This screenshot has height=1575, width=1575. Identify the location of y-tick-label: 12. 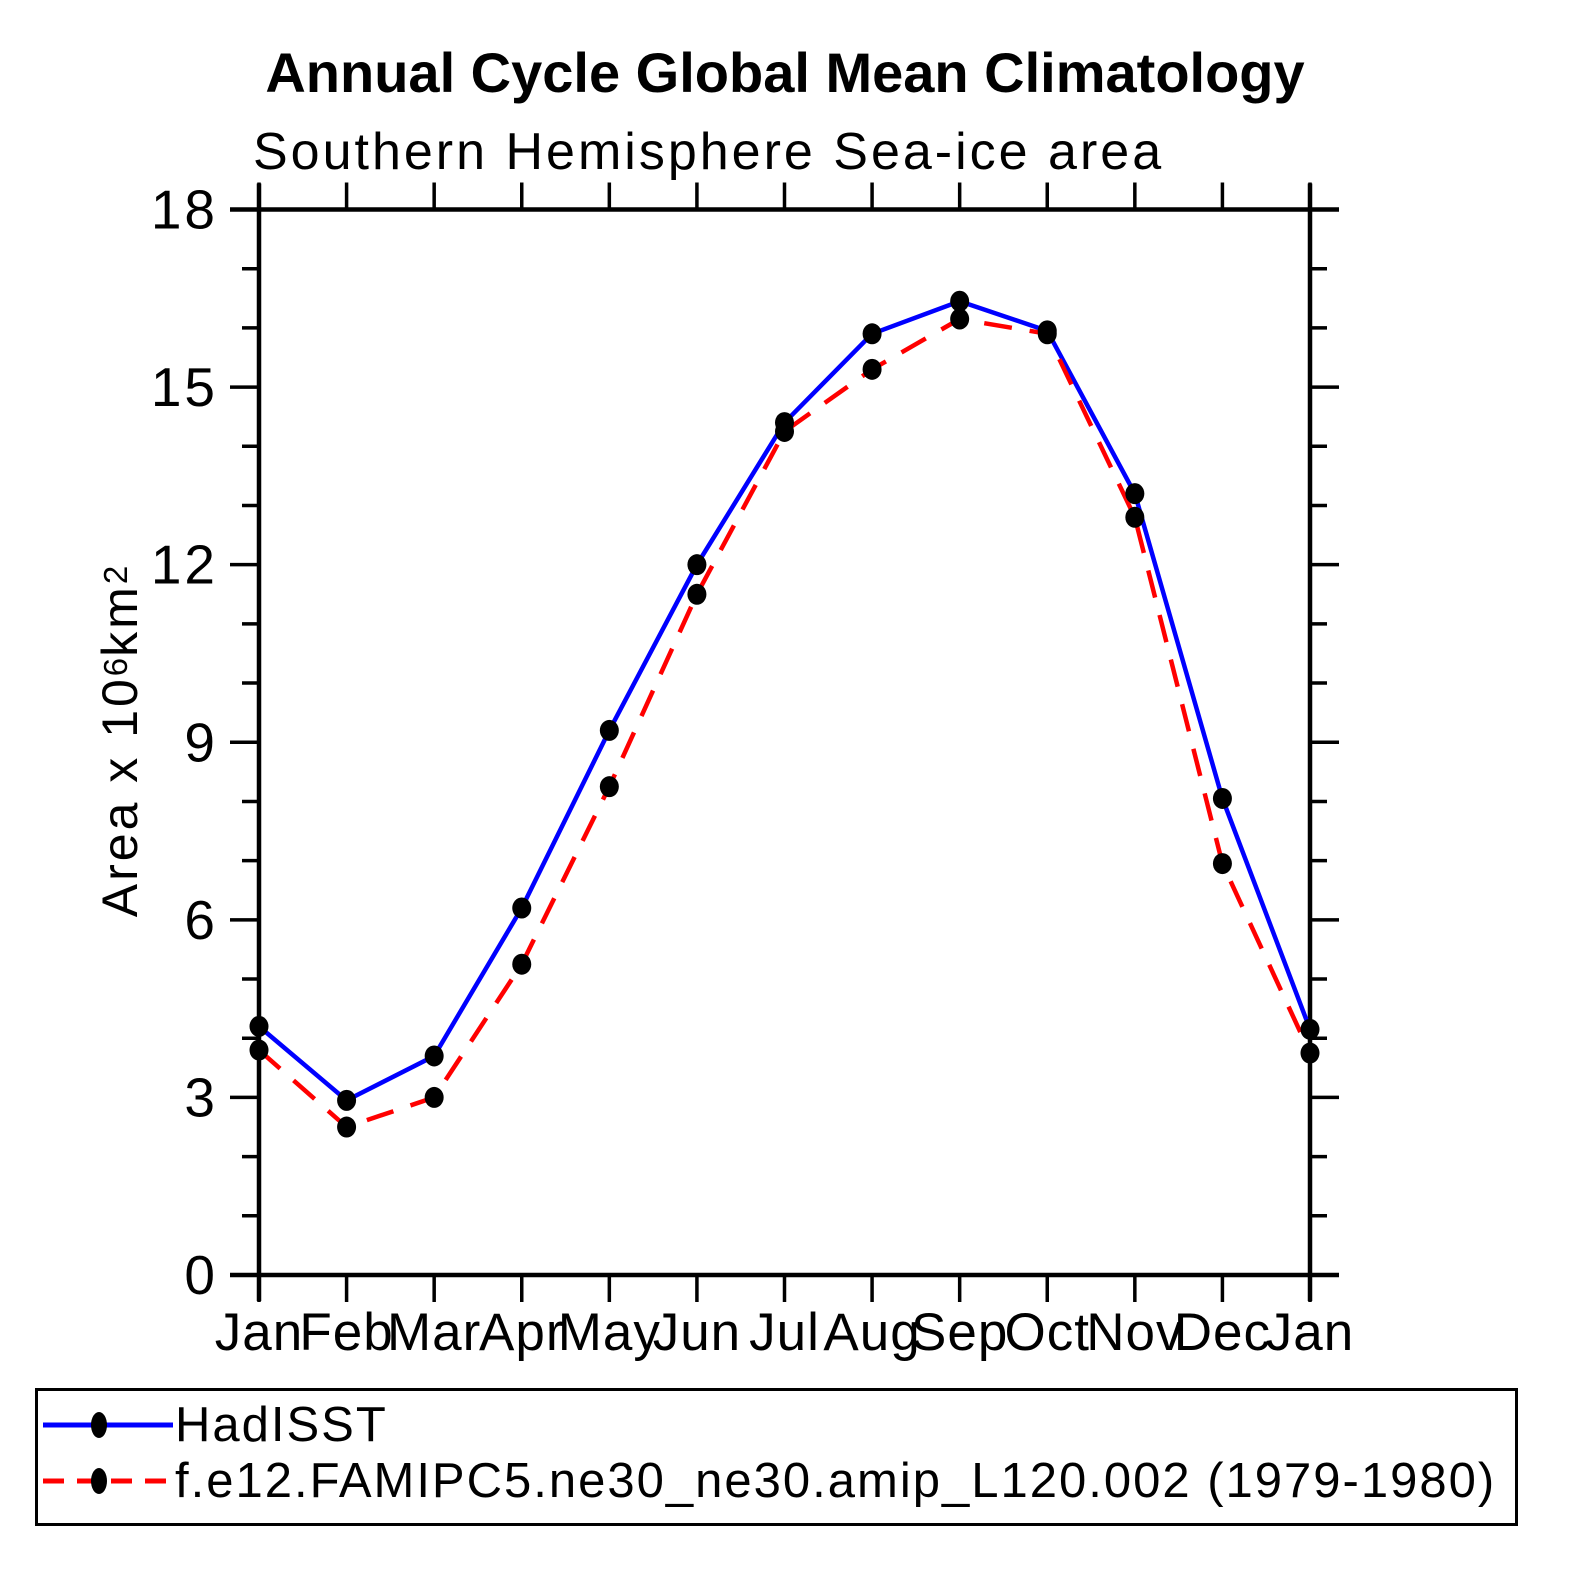
(184, 565).